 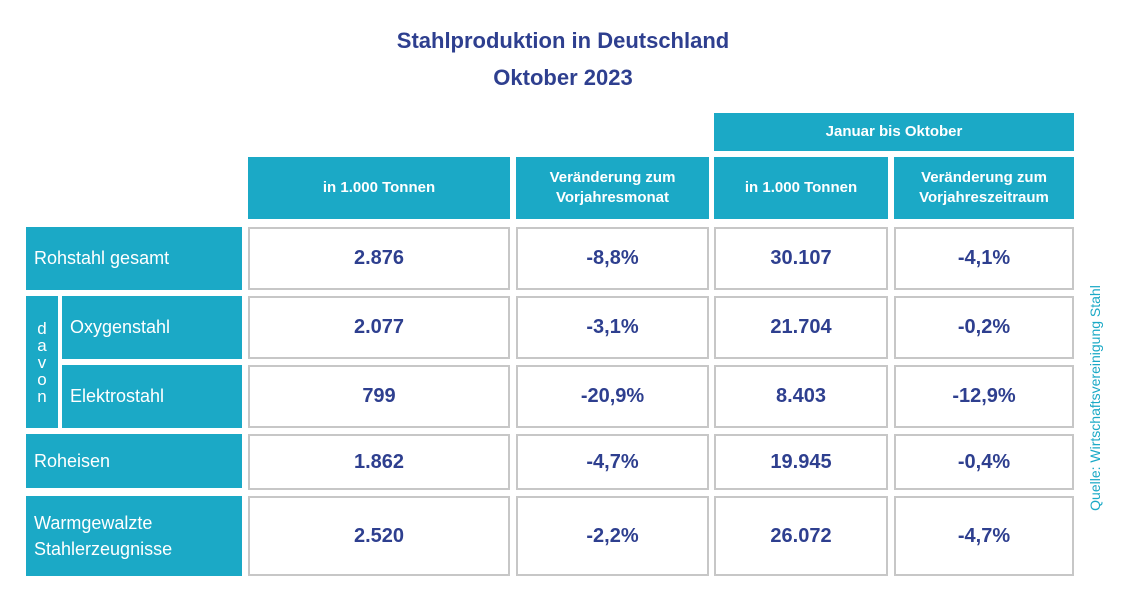 I want to click on table-cell: -2,2%, so click(x=612, y=536).